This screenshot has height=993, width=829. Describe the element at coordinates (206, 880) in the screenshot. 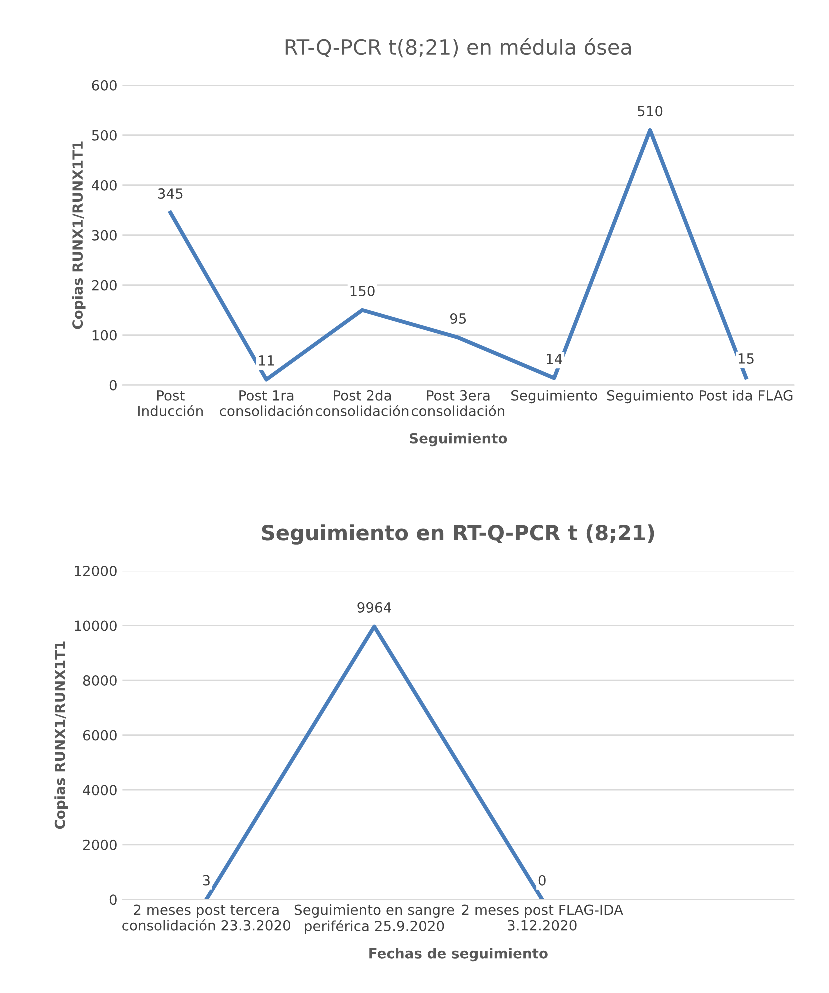

I see `data-label: 3` at that location.